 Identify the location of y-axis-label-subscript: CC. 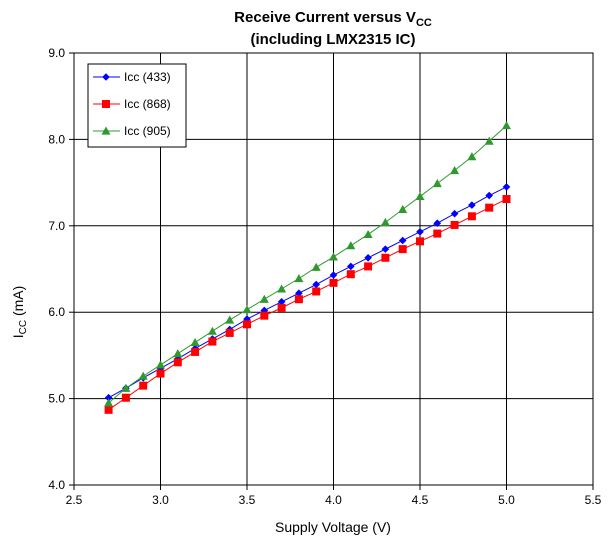
(23, 327).